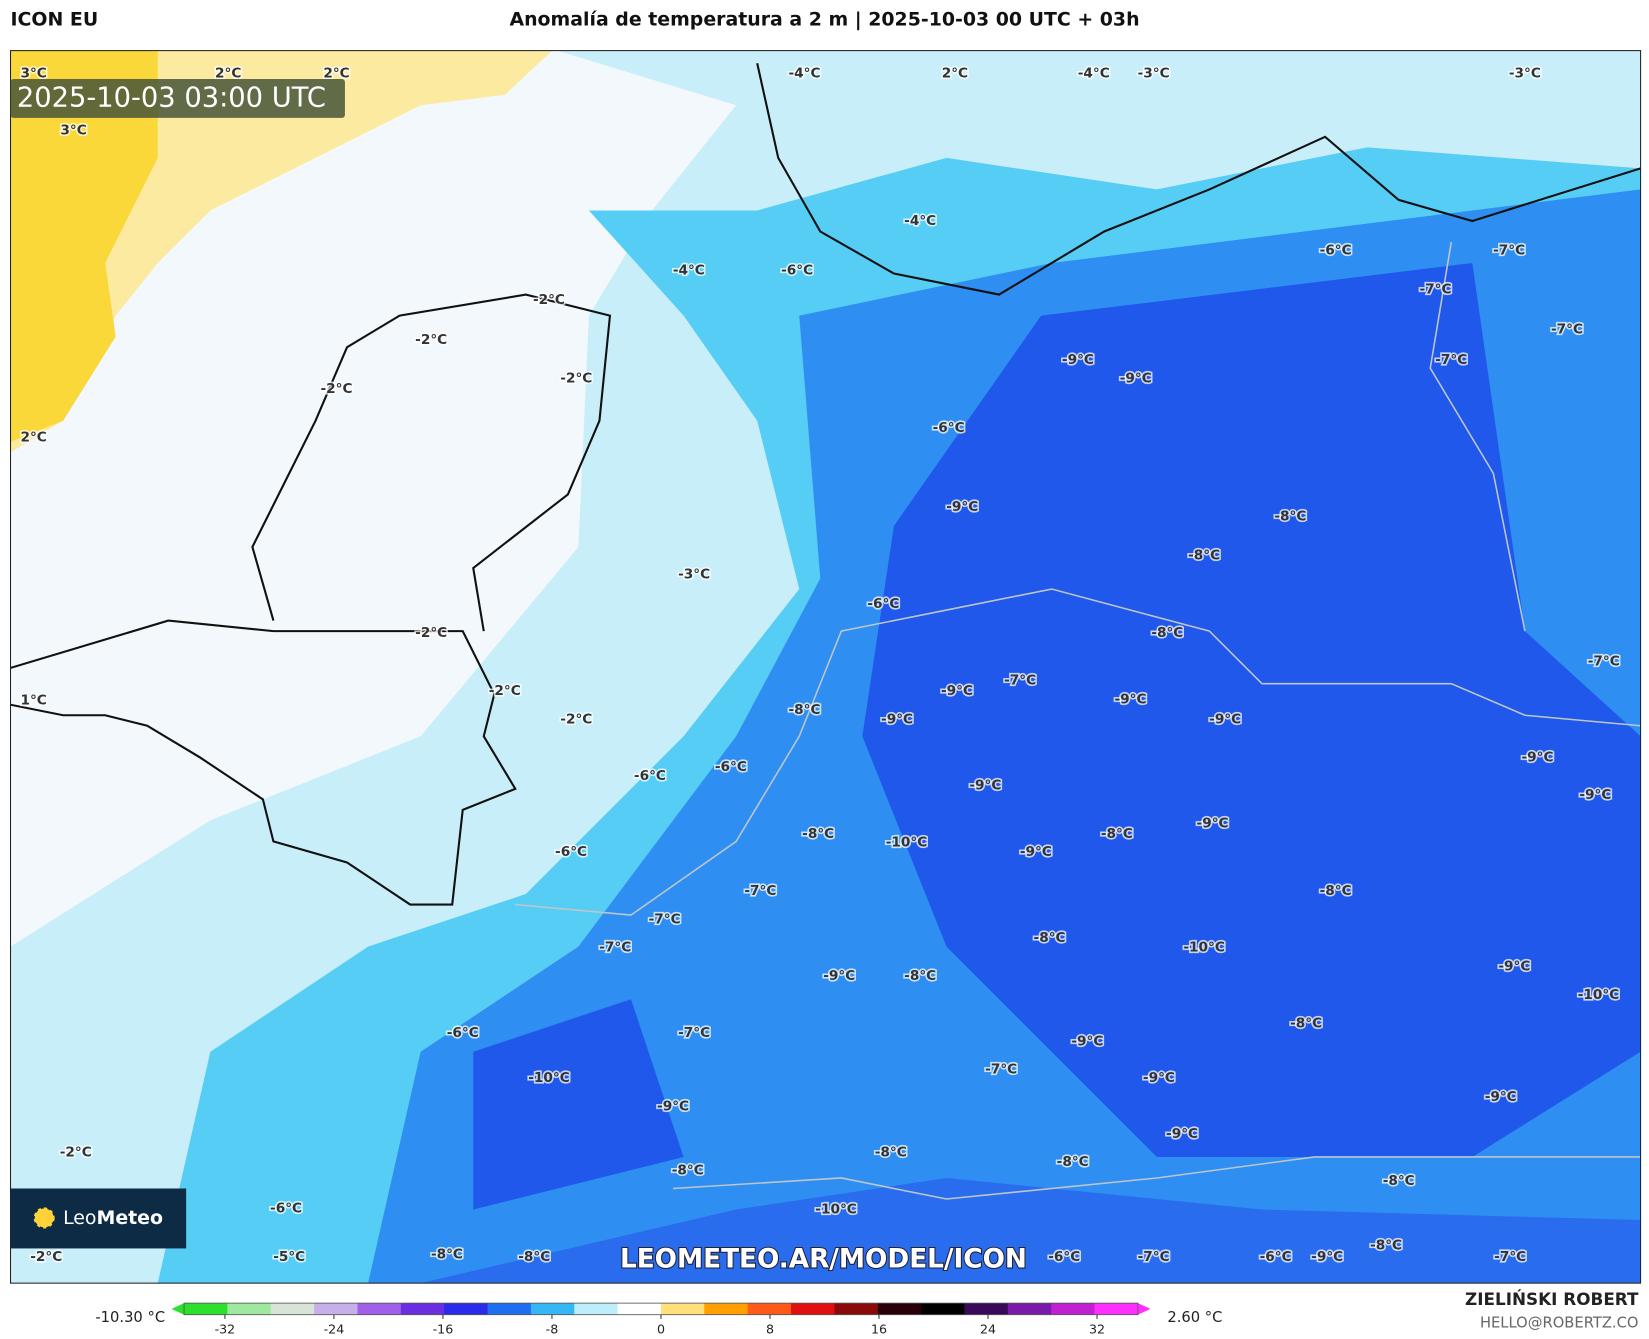 This screenshot has width=1649, height=1339. What do you see at coordinates (823, 1259) in the screenshot?
I see `watermark: LEOMETEO.AR/MODEL/ICON` at bounding box center [823, 1259].